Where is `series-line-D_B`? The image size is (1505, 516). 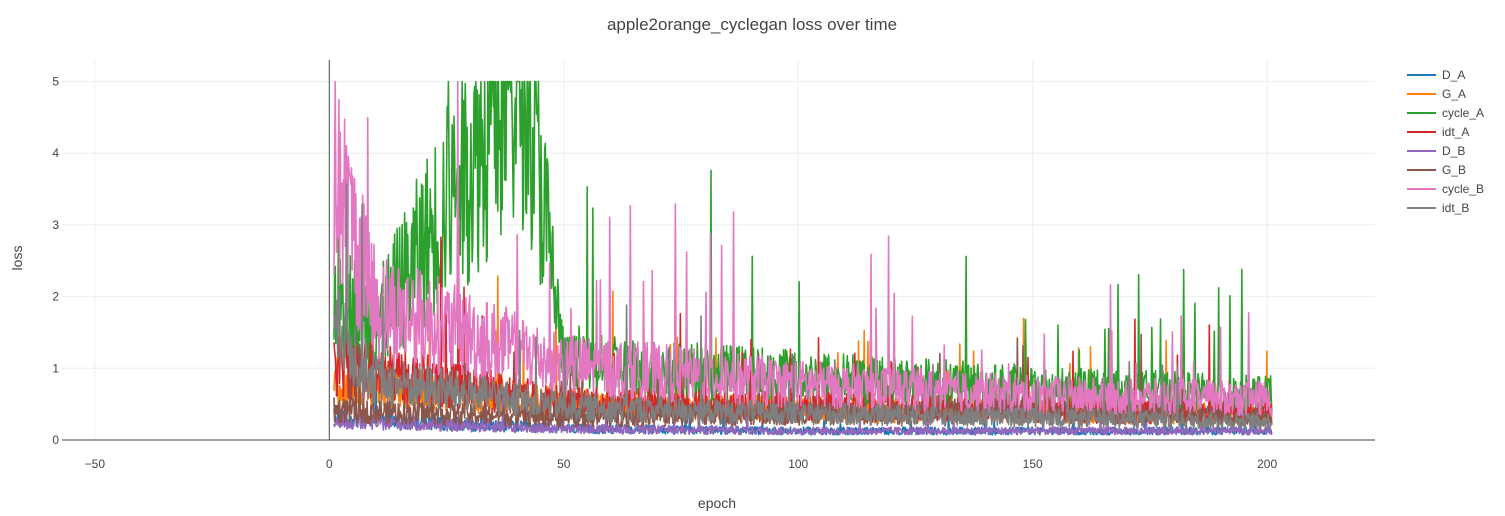 series-line-D_B is located at coordinates (803, 409).